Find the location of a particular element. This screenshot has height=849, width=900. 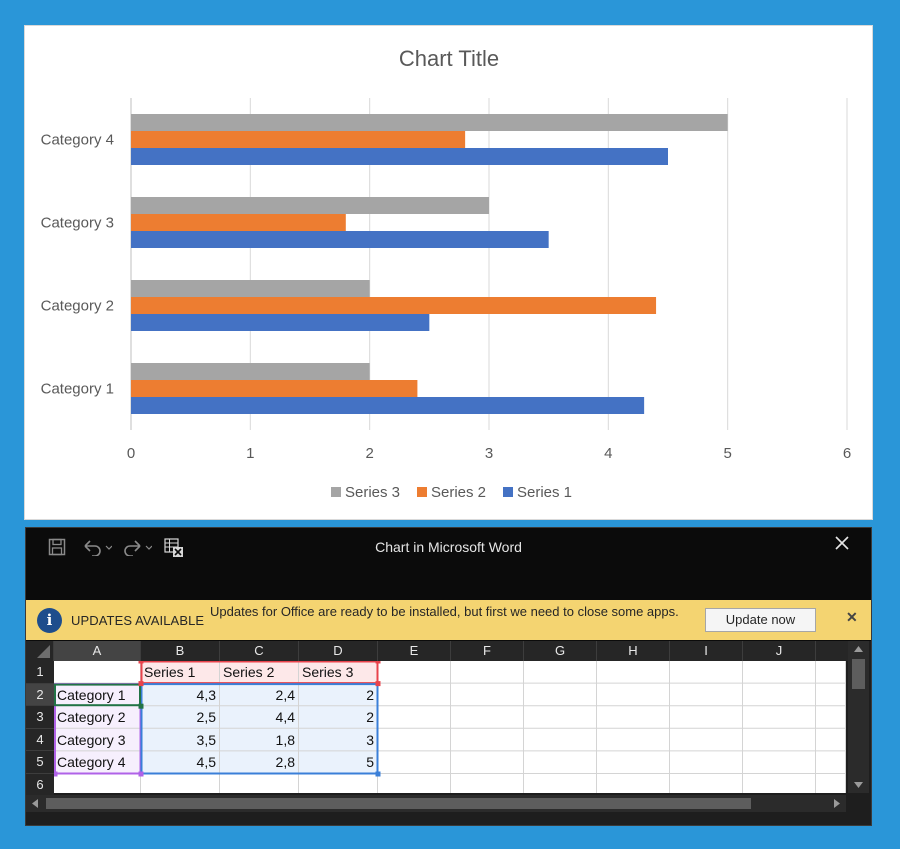

update-now-button: Update now is located at coordinates (760, 620).